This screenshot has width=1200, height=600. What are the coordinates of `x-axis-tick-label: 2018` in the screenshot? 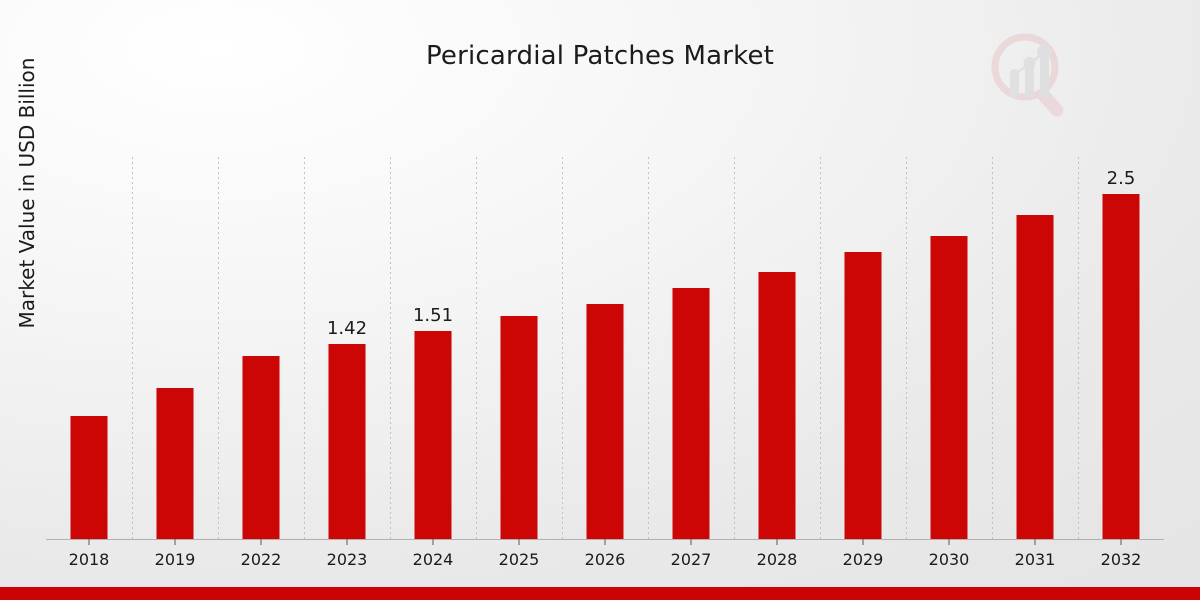 It's located at (89, 559).